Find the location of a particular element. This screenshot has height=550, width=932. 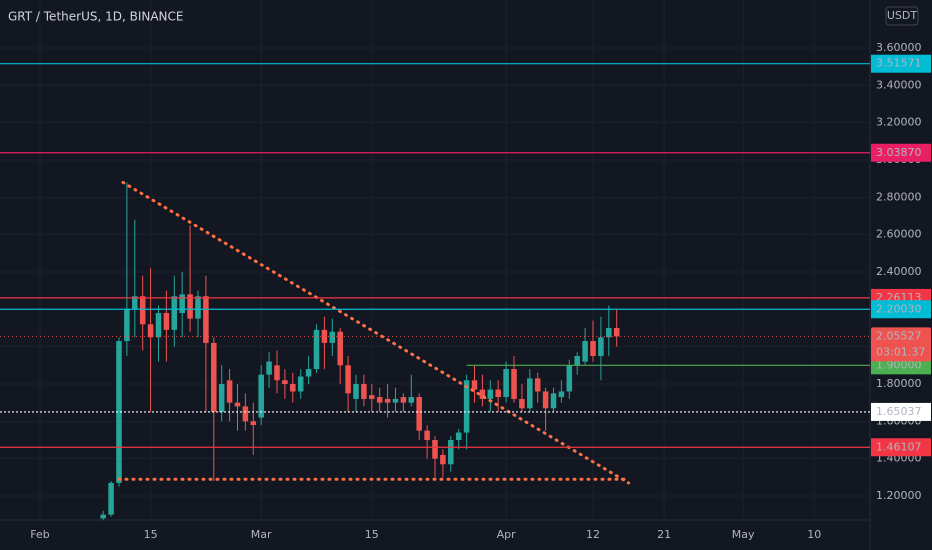

x-tick-label: May is located at coordinates (743, 534).